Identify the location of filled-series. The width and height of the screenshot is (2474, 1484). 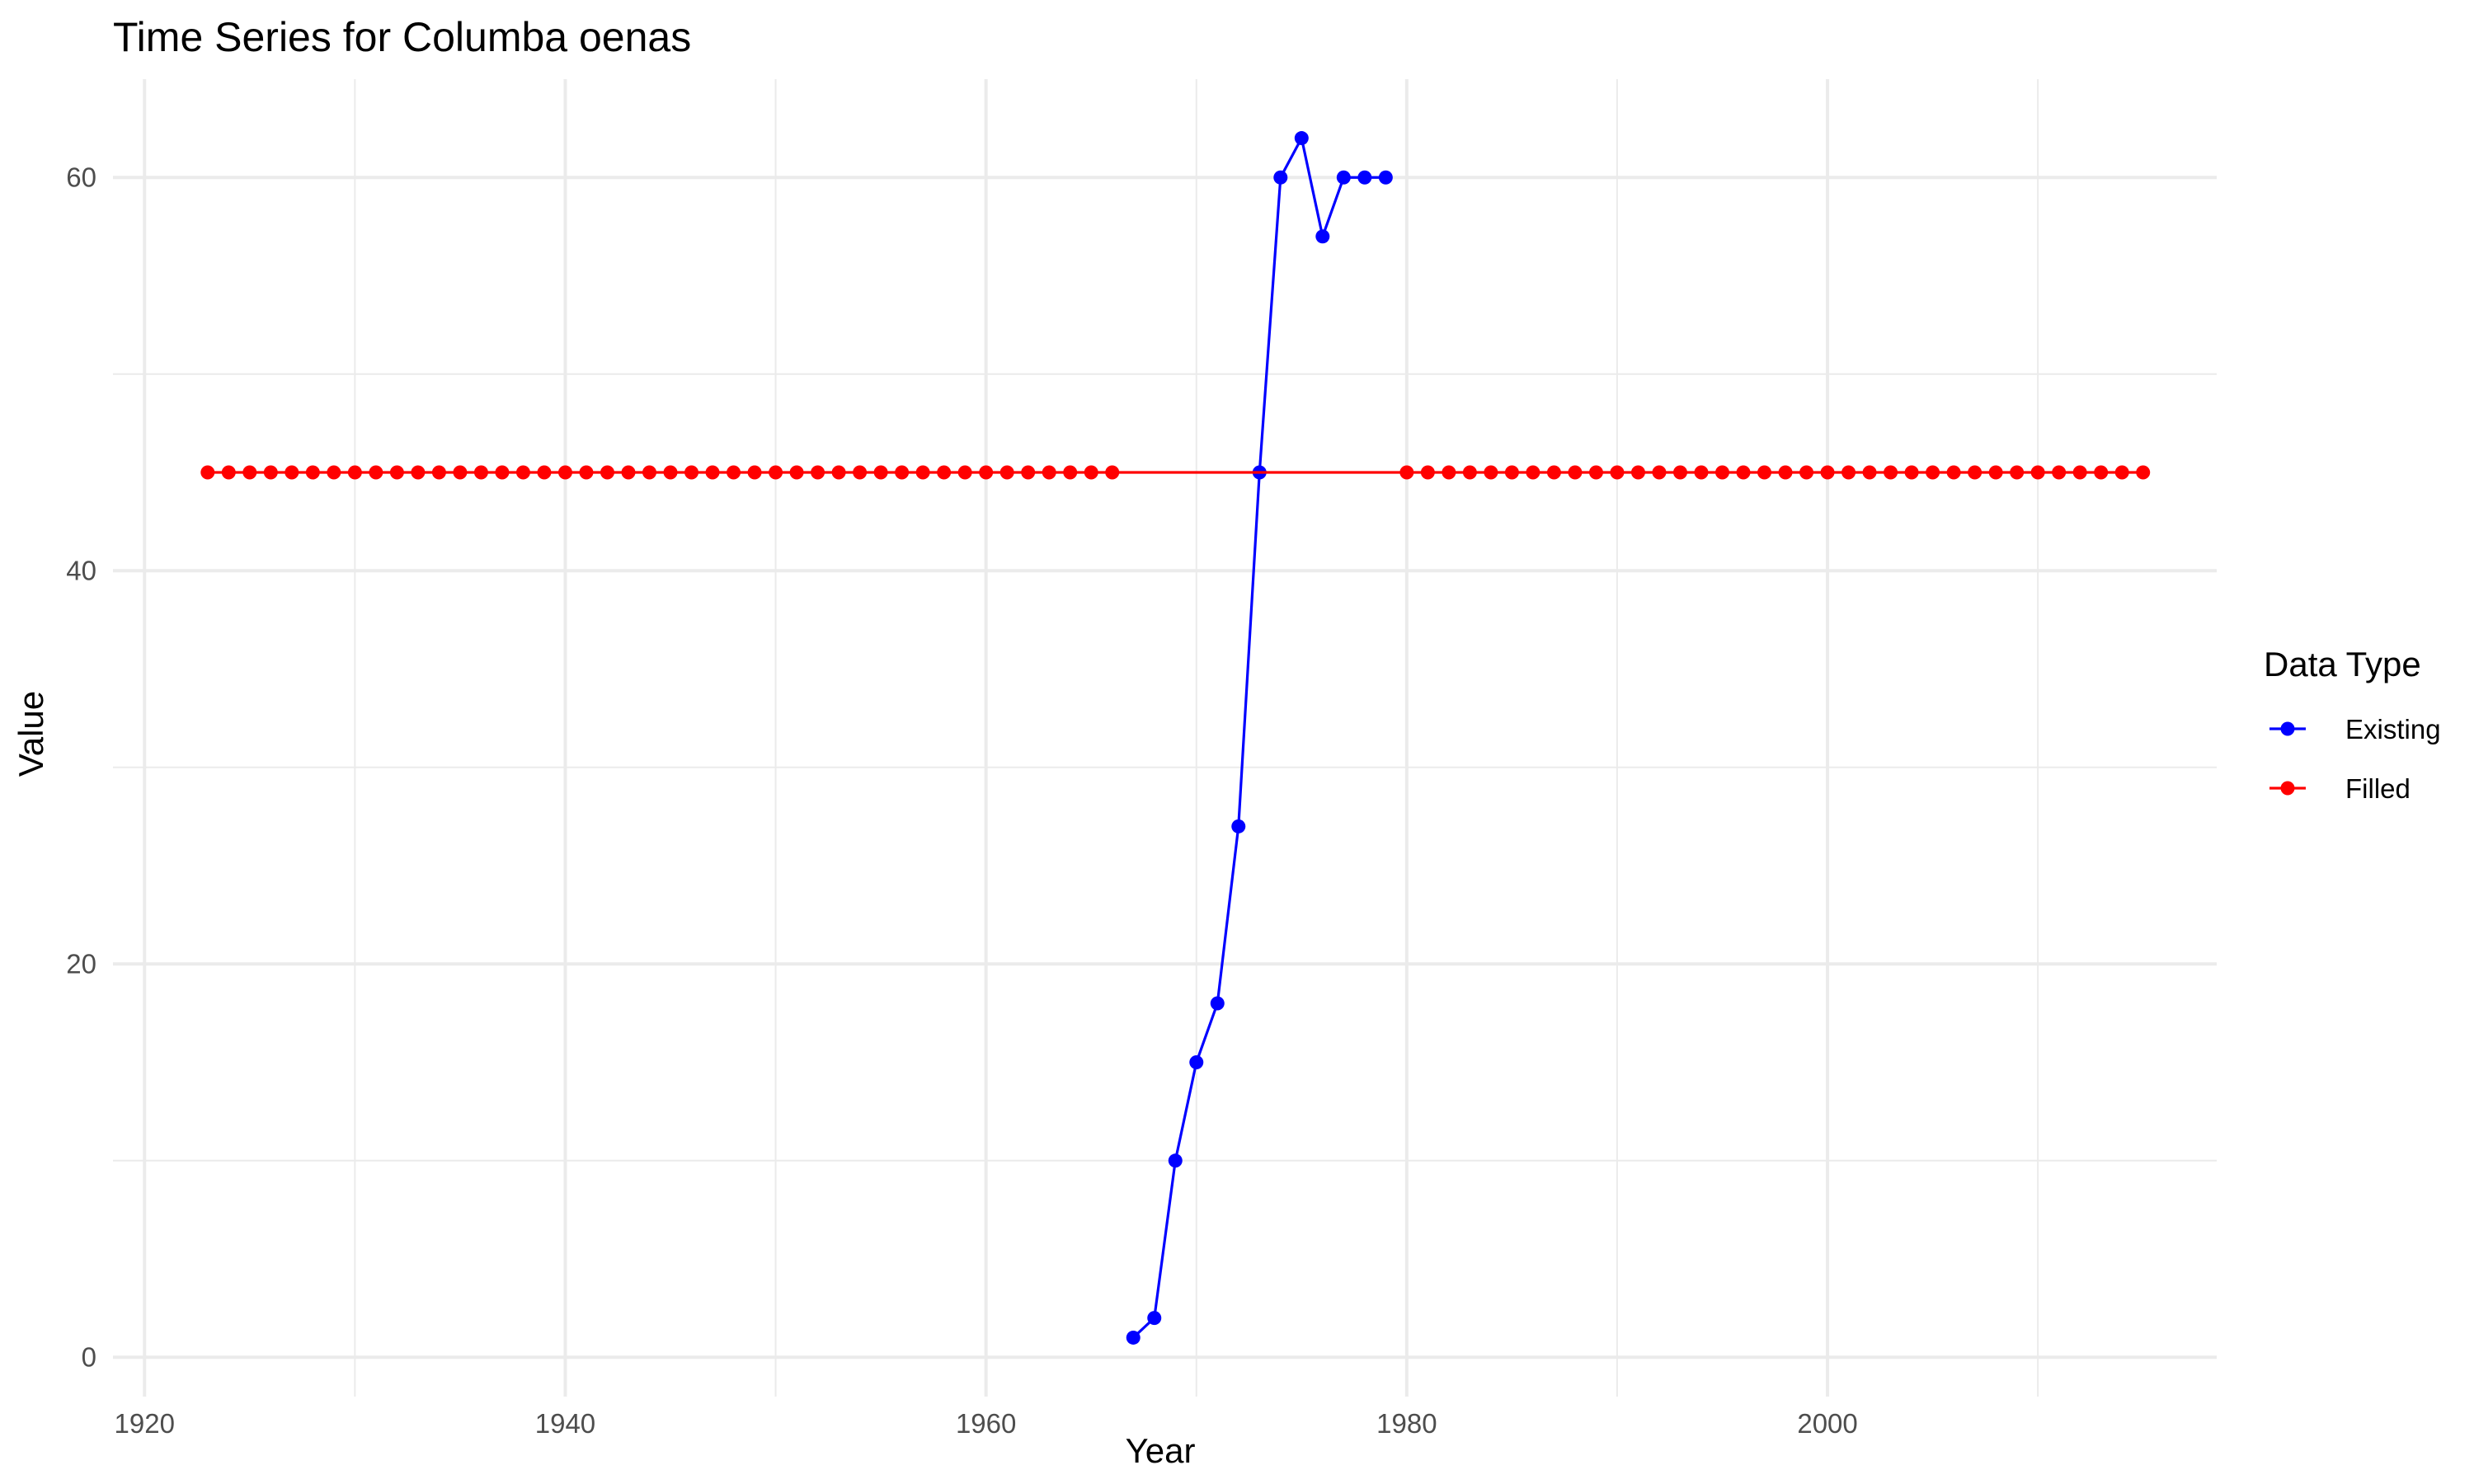
(1175, 472).